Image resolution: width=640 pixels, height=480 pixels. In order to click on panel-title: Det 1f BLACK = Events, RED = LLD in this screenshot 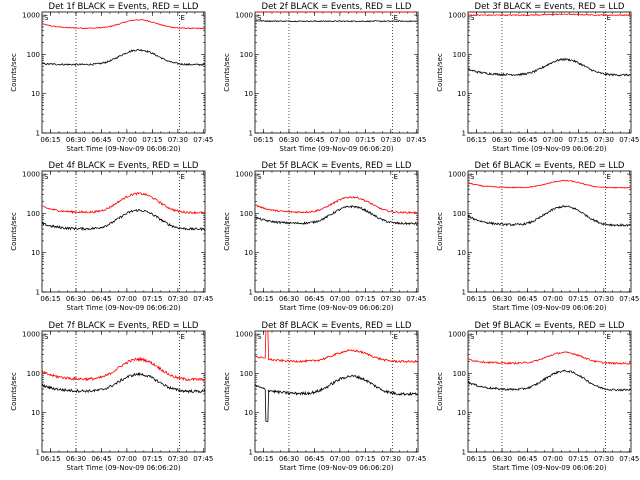, I will do `click(124, 7)`.